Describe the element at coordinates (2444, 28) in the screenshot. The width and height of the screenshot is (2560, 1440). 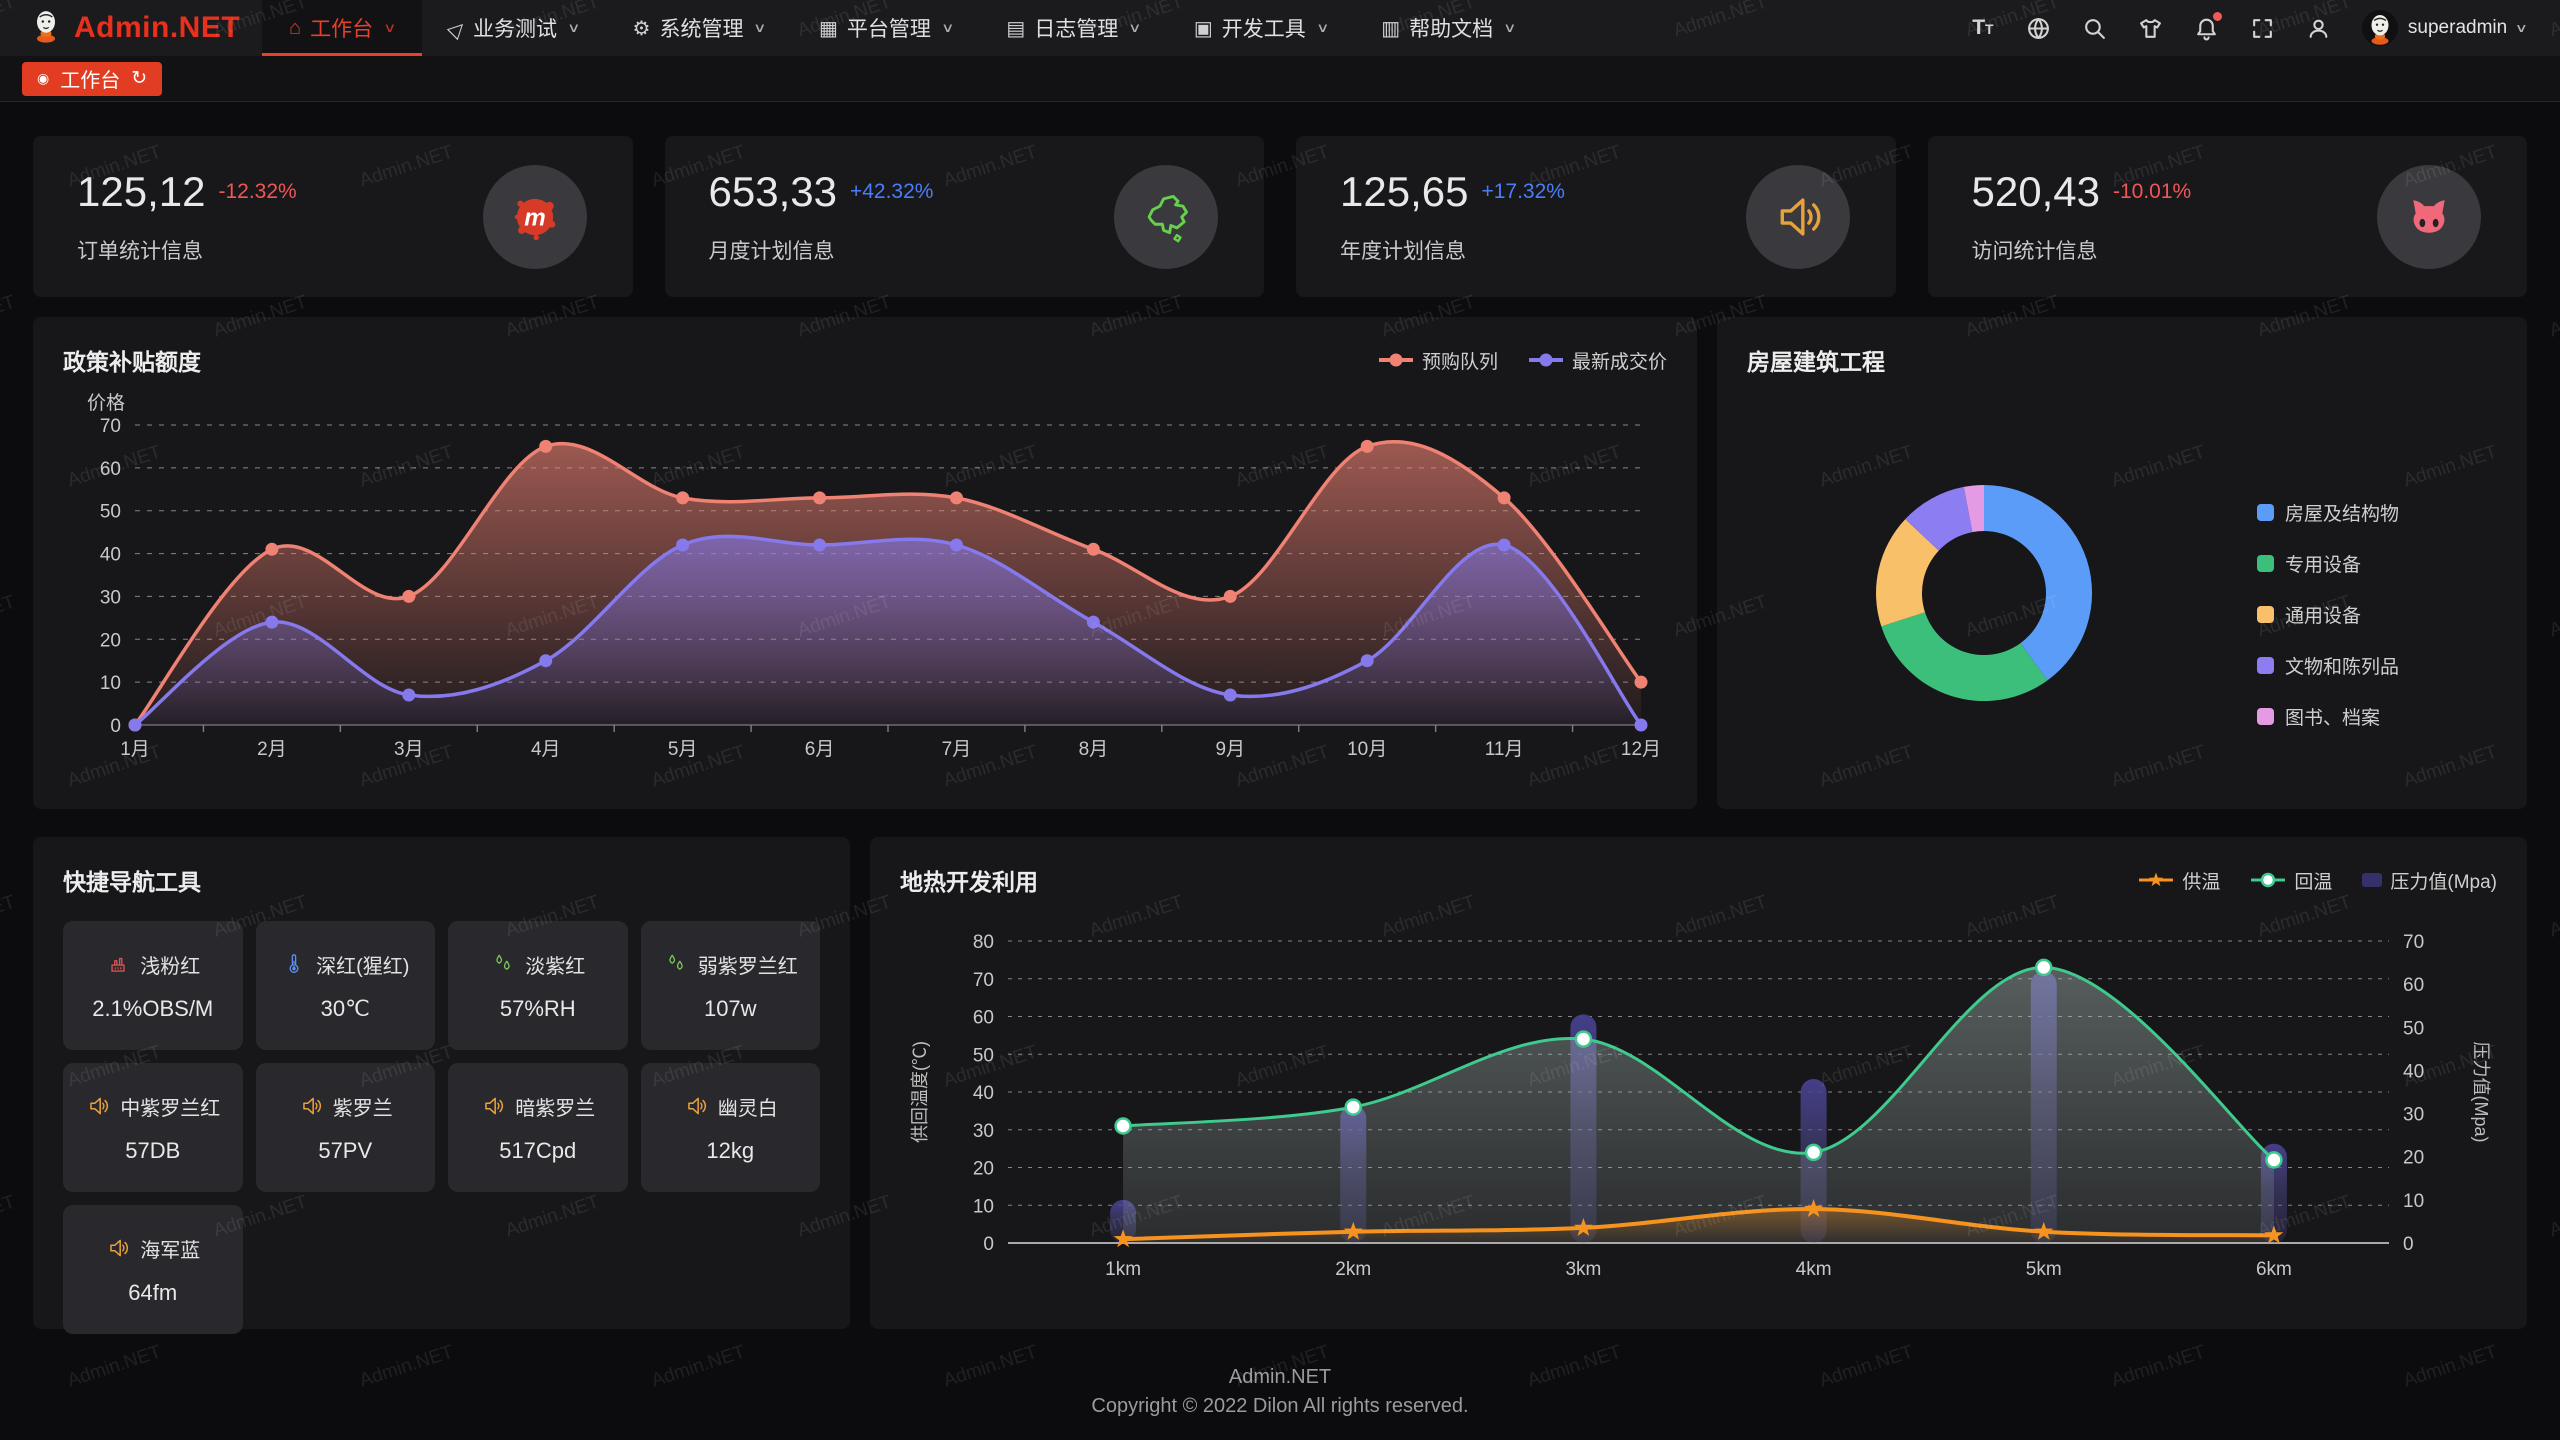
I see `user-menu: superadmin ∨` at that location.